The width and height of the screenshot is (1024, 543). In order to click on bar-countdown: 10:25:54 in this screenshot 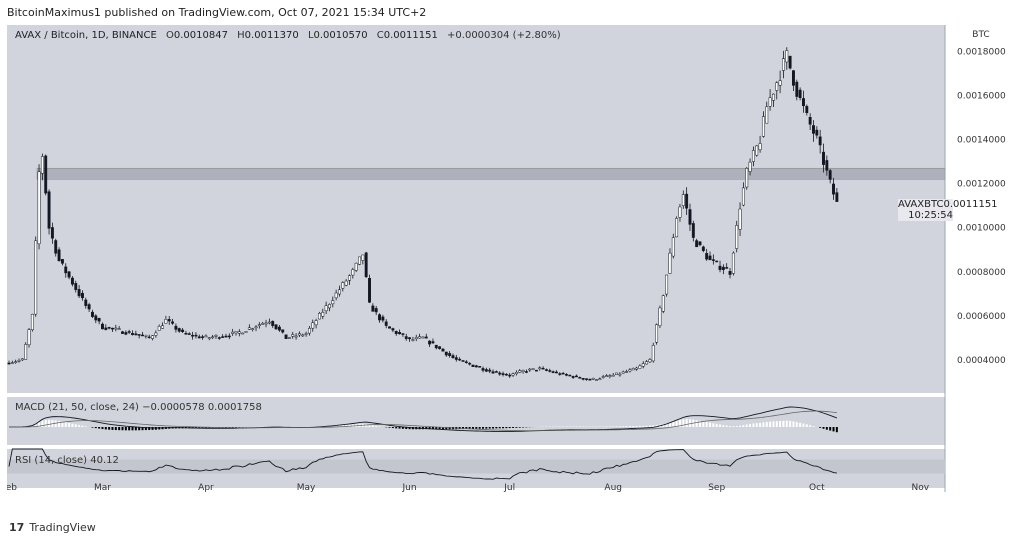, I will do `click(930, 215)`.